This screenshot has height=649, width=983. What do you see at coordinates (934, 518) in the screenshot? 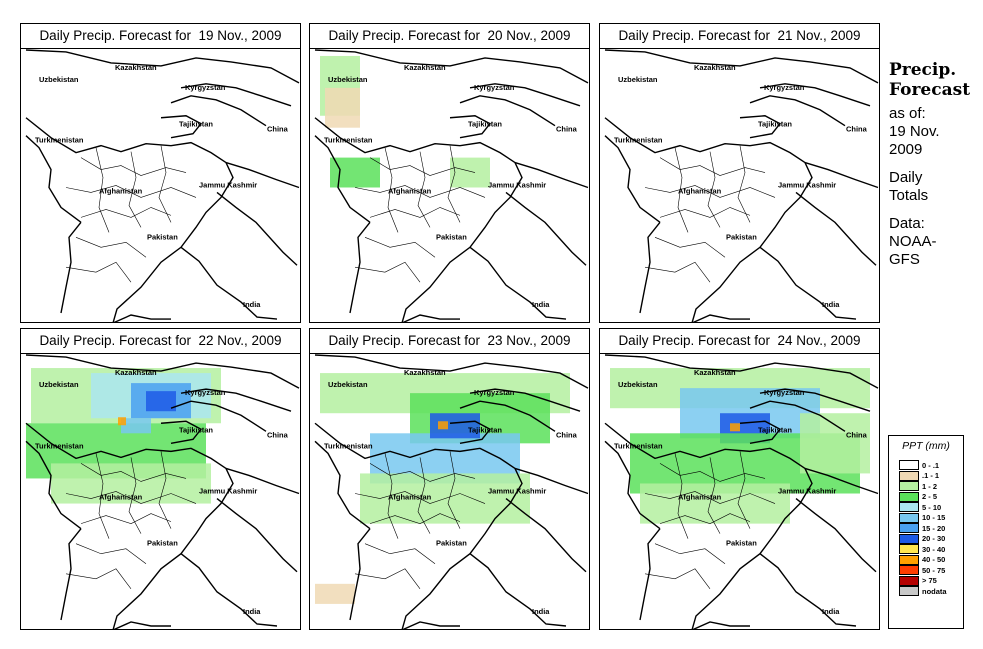
I see `legend-label: 10 - 15` at bounding box center [934, 518].